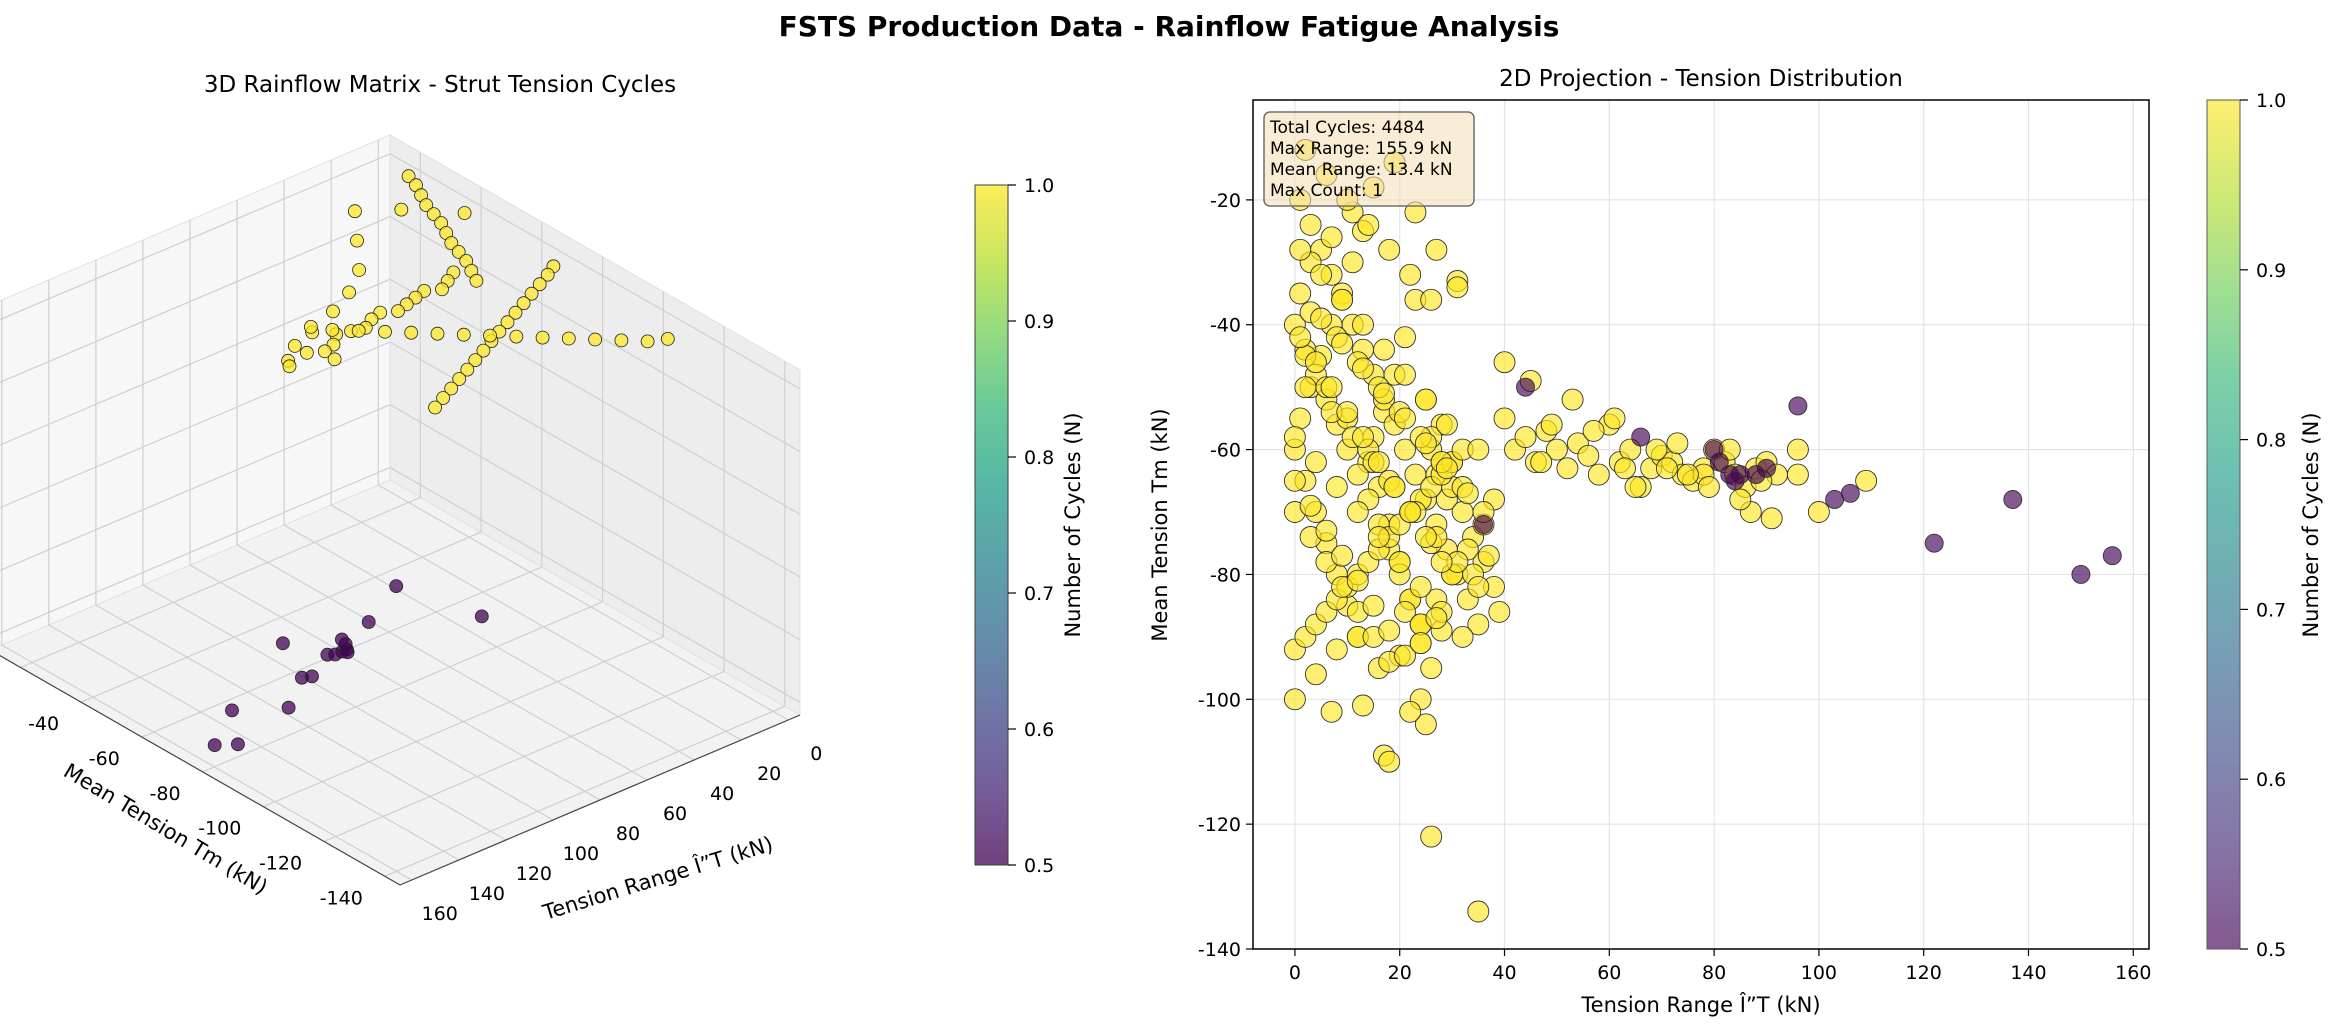  Describe the element at coordinates (1361, 170) in the screenshot. I see `stats-mean-range: Mean Range: 13.4 kN` at that location.